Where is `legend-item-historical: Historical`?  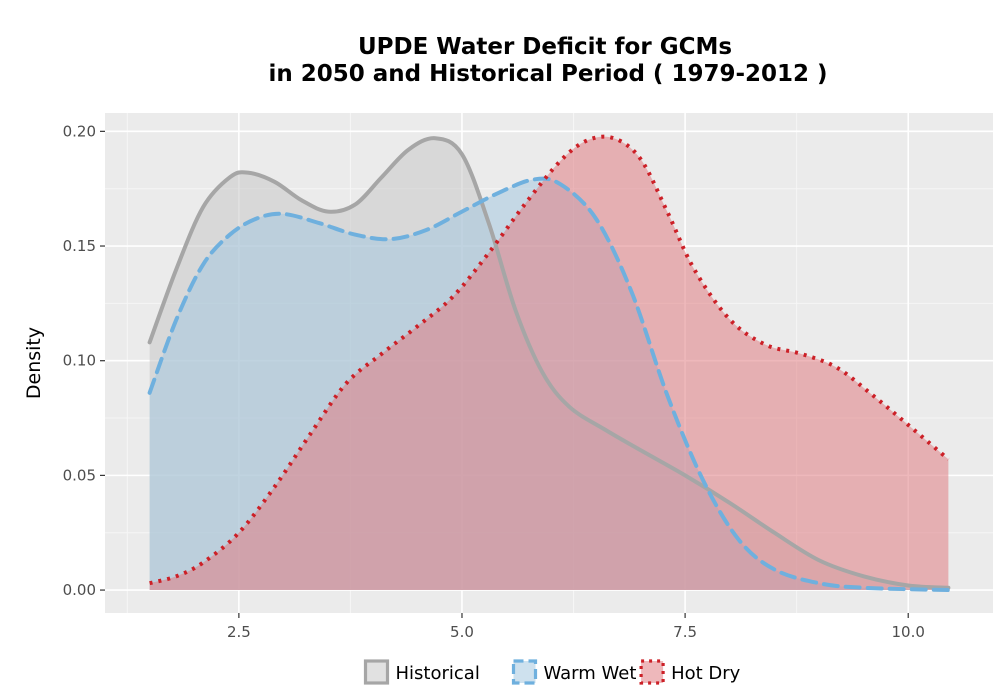
legend-item-historical: Historical is located at coordinates (421, 672).